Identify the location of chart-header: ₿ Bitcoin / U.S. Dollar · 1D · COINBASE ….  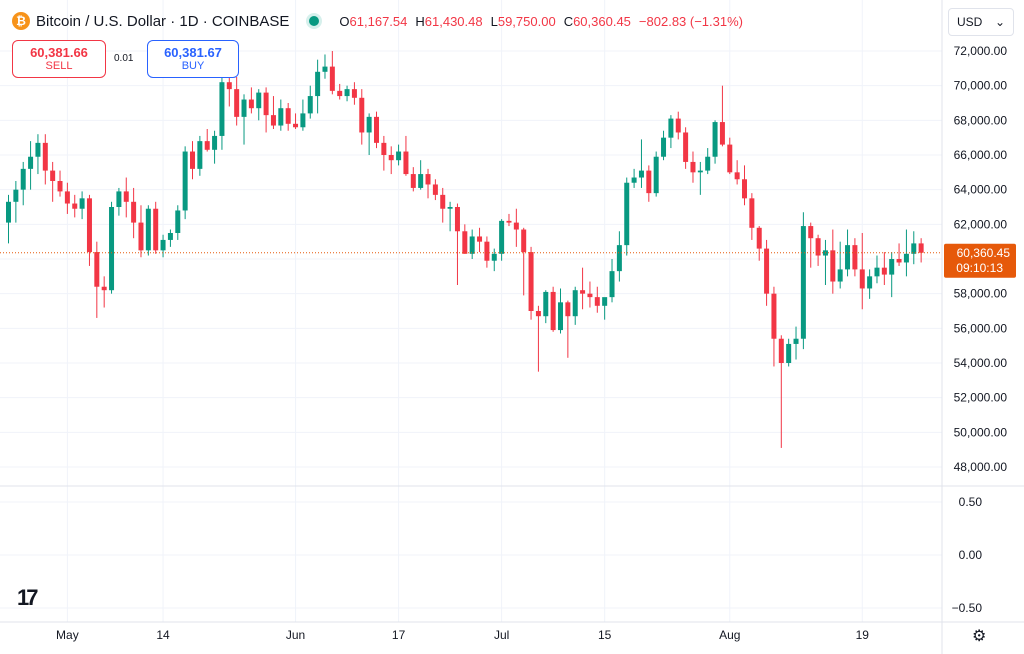
(377, 21).